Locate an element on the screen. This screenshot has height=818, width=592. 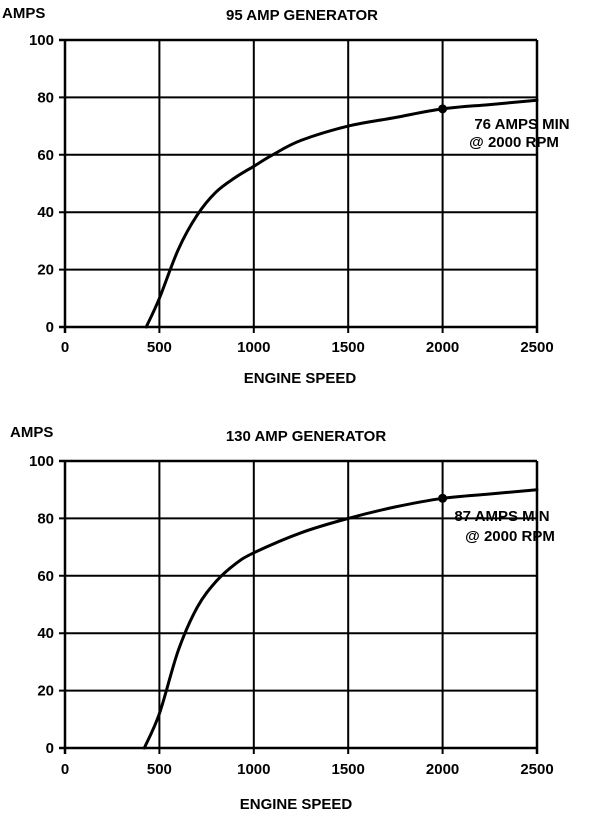
annotation-line-1: 87 AMPS MIN is located at coordinates (501, 516).